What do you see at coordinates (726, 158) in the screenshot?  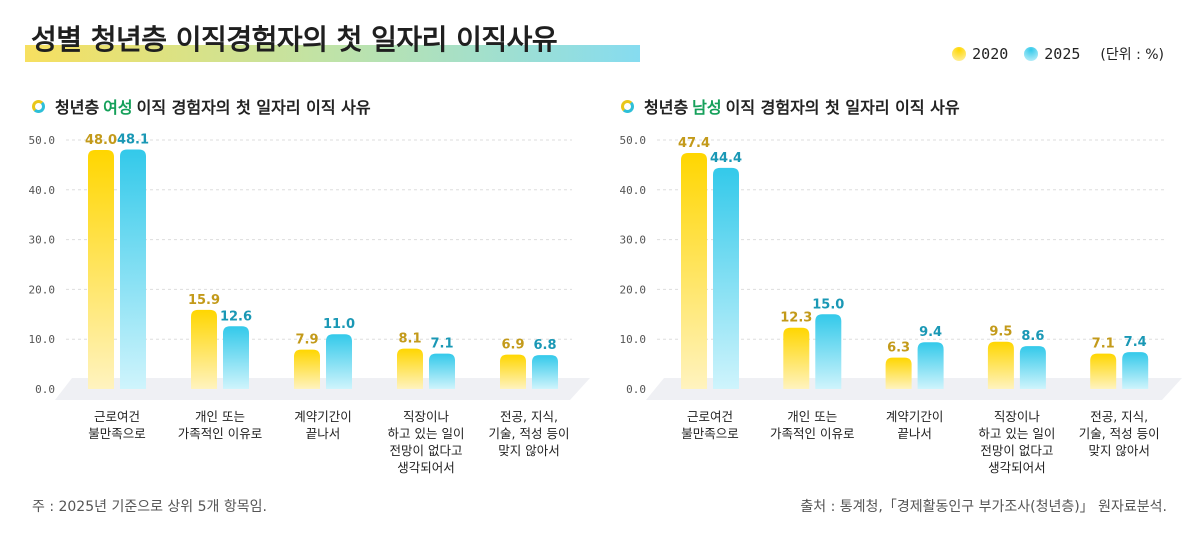 I see `value-label: 44.4` at bounding box center [726, 158].